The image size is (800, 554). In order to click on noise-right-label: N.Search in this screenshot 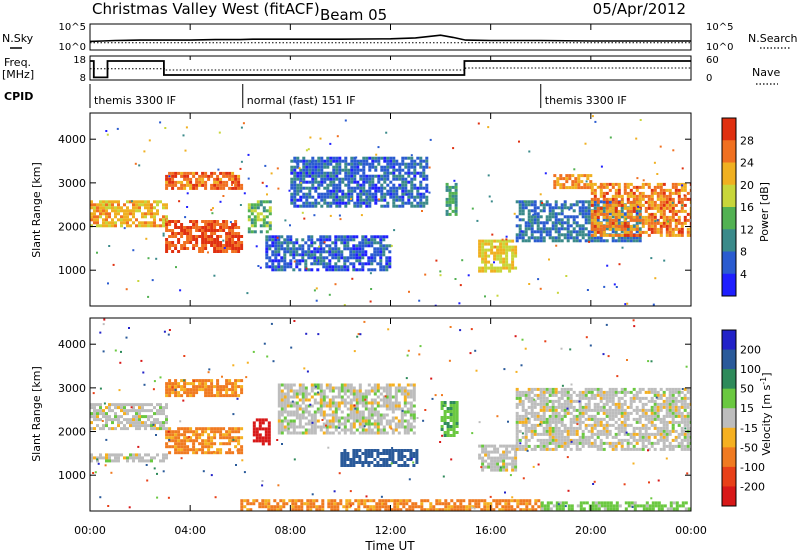, I will do `click(773, 38)`.